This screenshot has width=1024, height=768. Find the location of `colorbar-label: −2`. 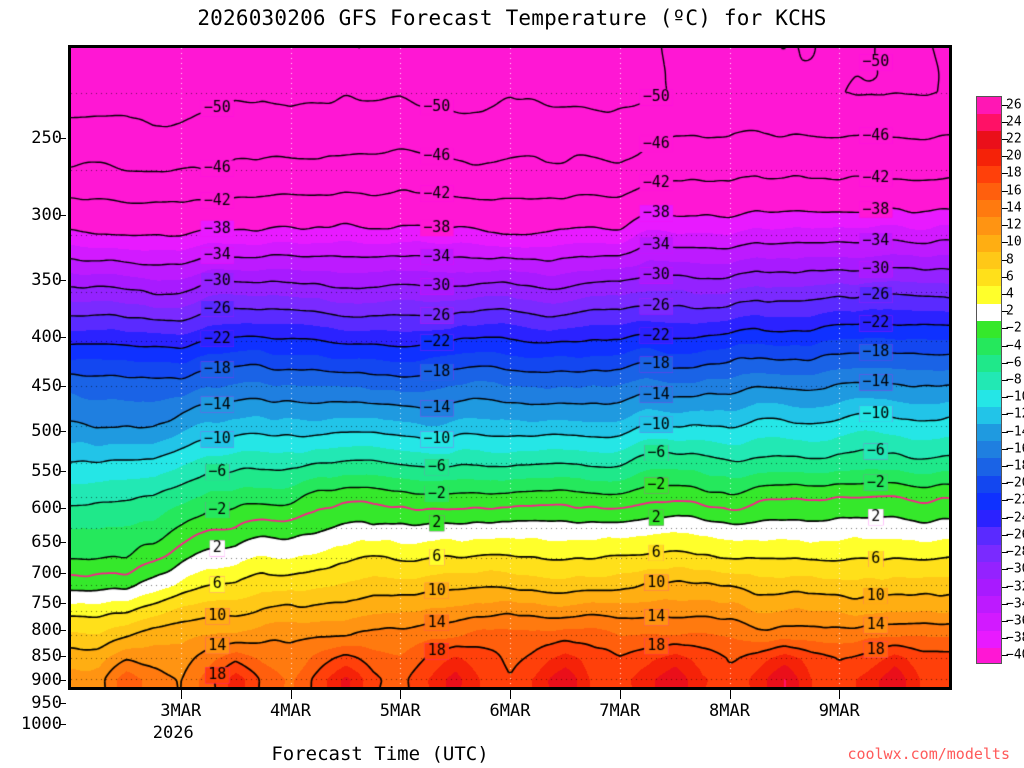

colorbar-label: −2 is located at coordinates (1014, 328).